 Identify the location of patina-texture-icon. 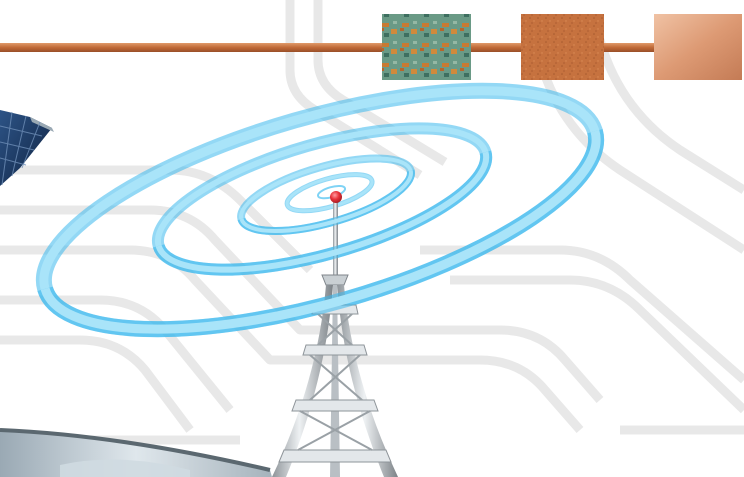
(426, 47).